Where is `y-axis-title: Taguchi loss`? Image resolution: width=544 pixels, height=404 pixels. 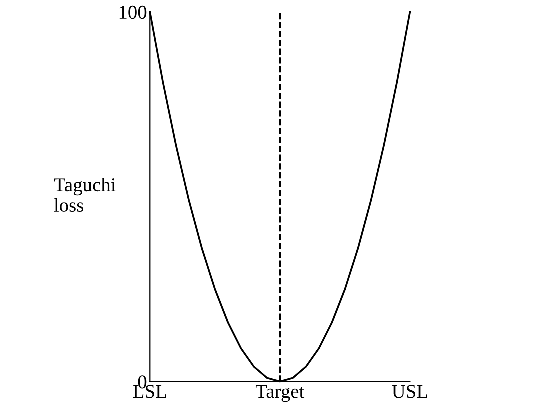 y-axis-title: Taguchi loss is located at coordinates (85, 195).